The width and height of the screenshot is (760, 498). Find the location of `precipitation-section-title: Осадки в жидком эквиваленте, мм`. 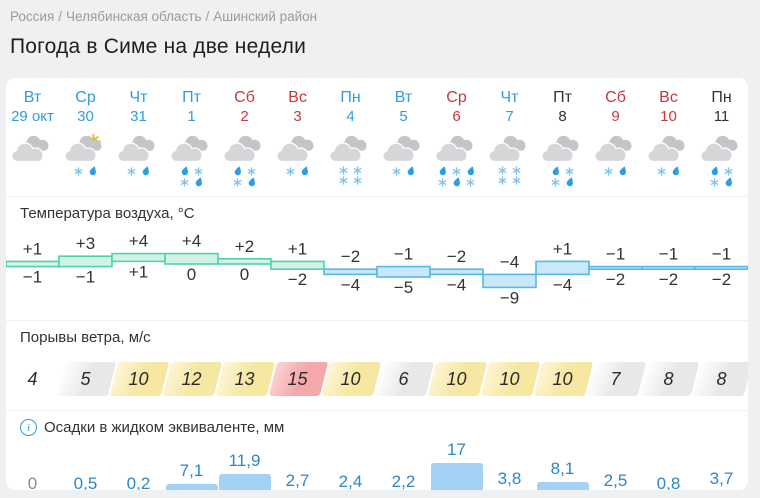

precipitation-section-title: Осадки в жидком эквиваленте, мм is located at coordinates (164, 427).